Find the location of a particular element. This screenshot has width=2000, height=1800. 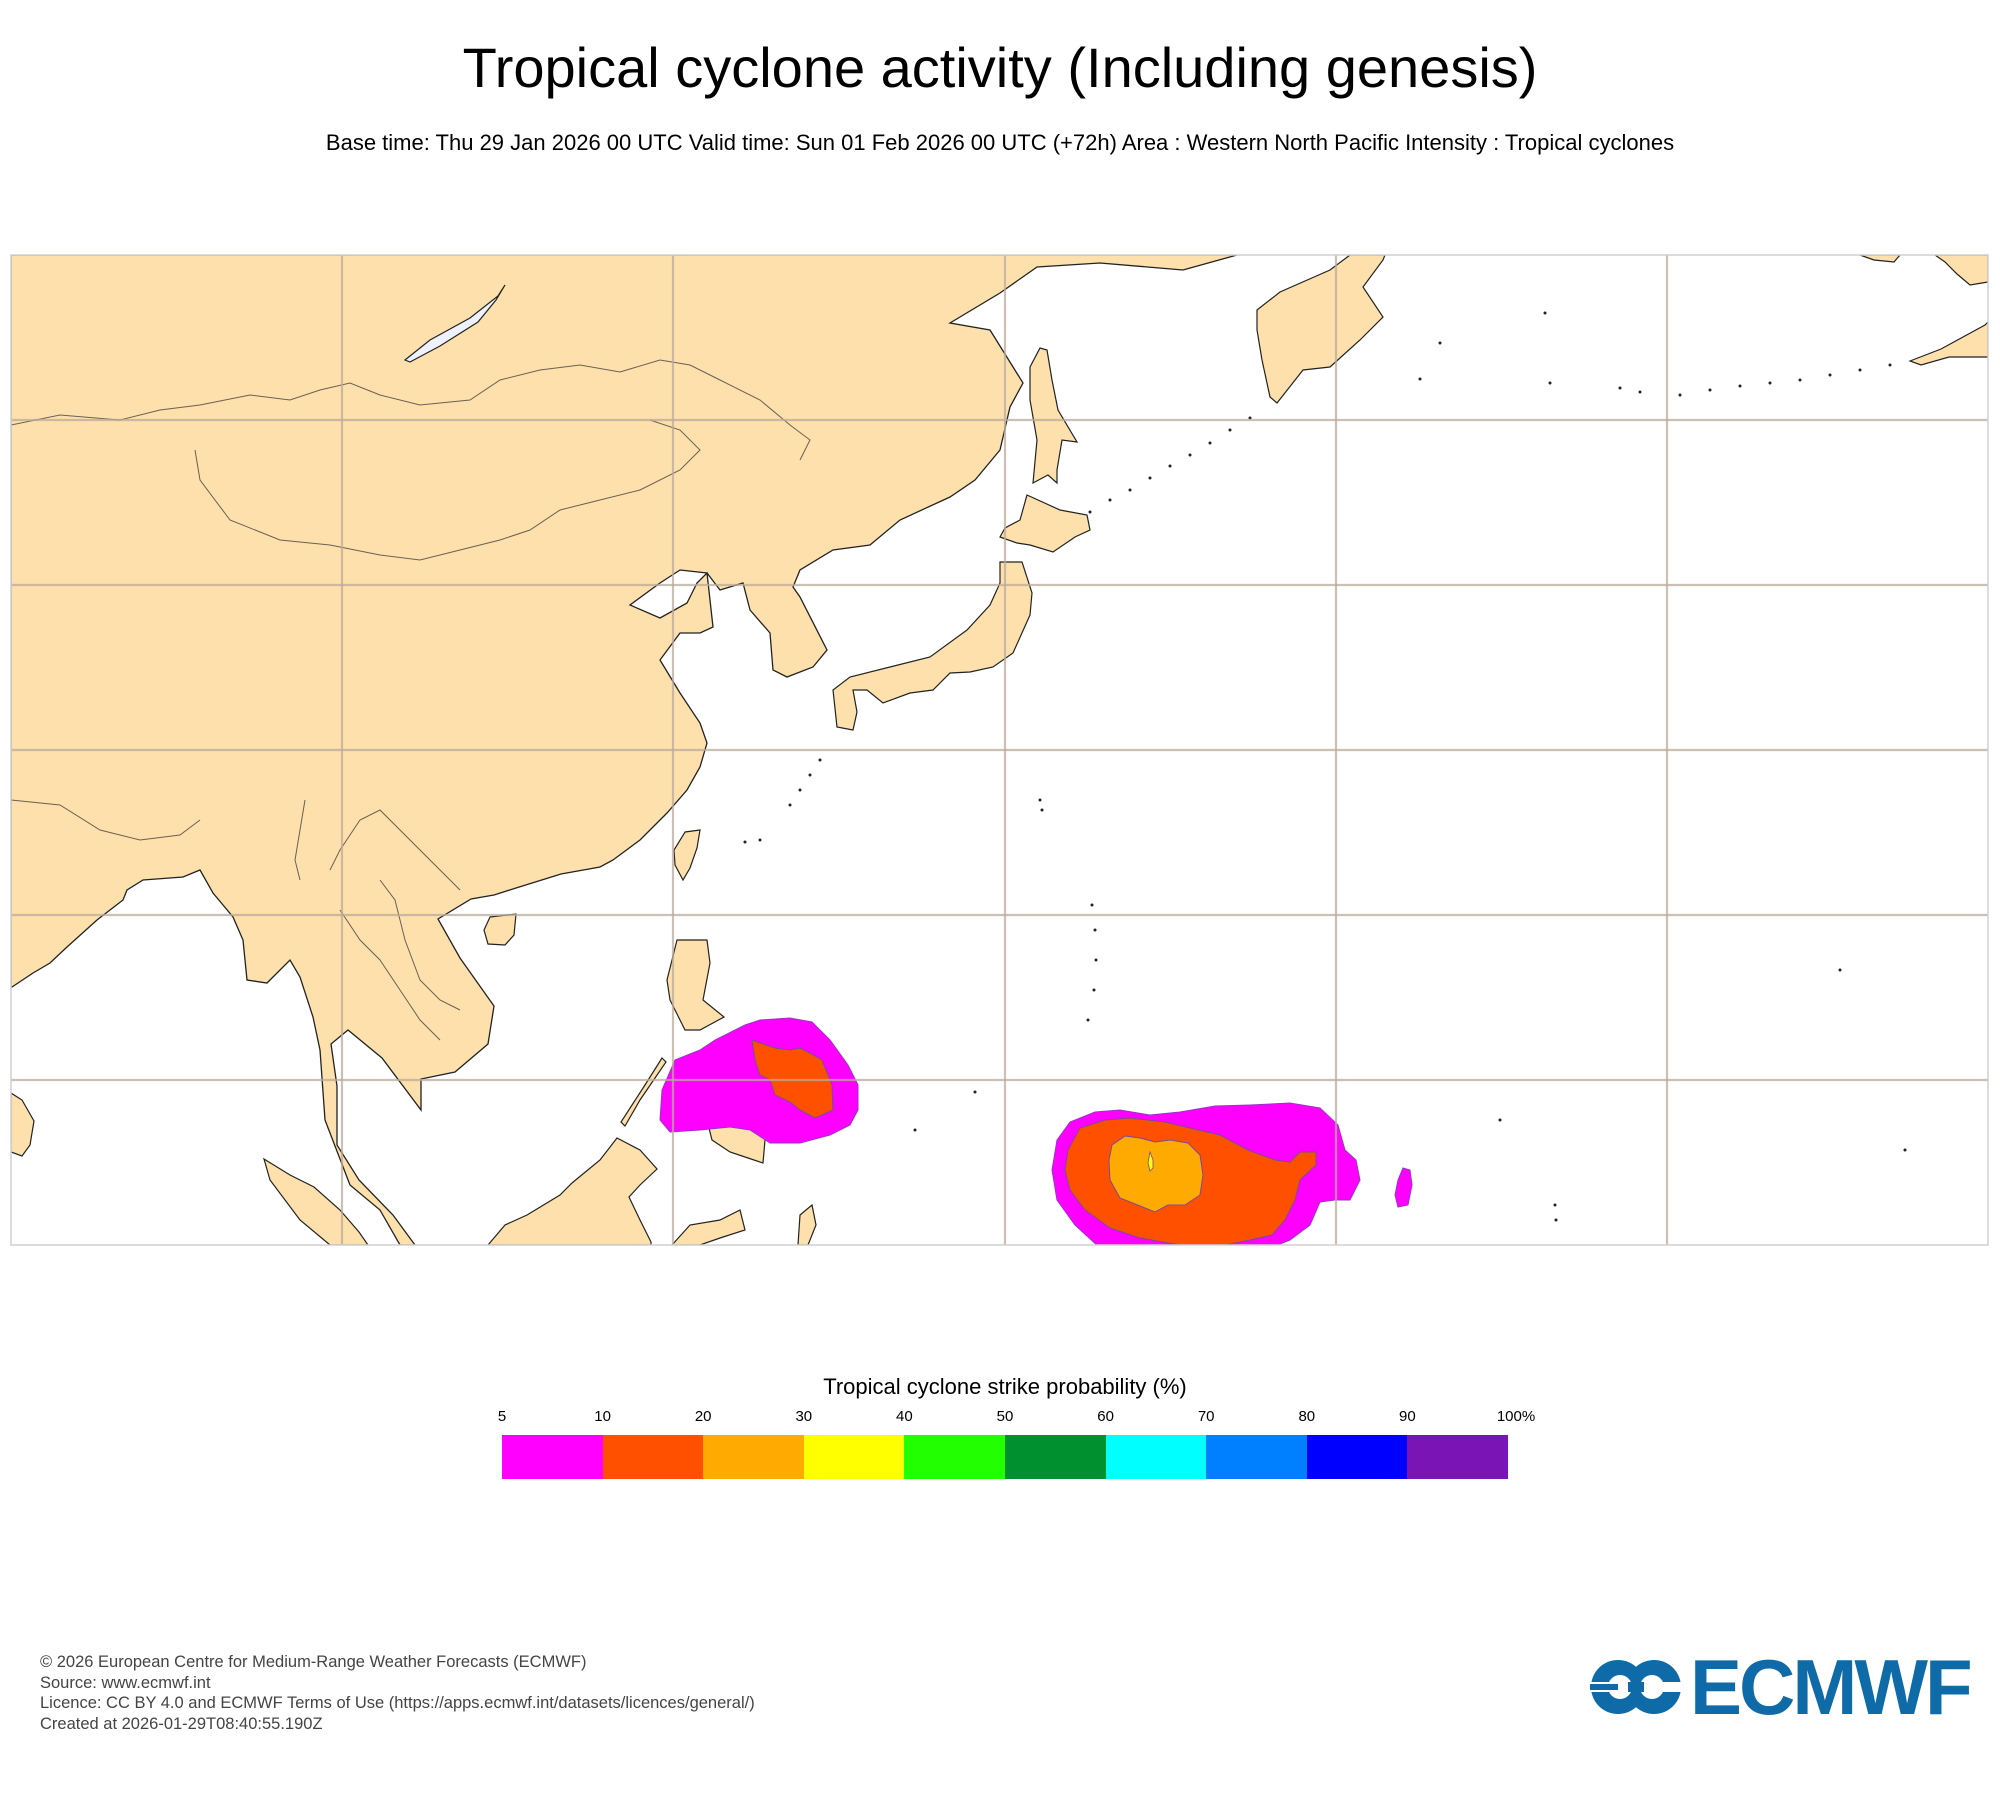

ecmwf-logo-text: ECMWF is located at coordinates (1831, 1687).